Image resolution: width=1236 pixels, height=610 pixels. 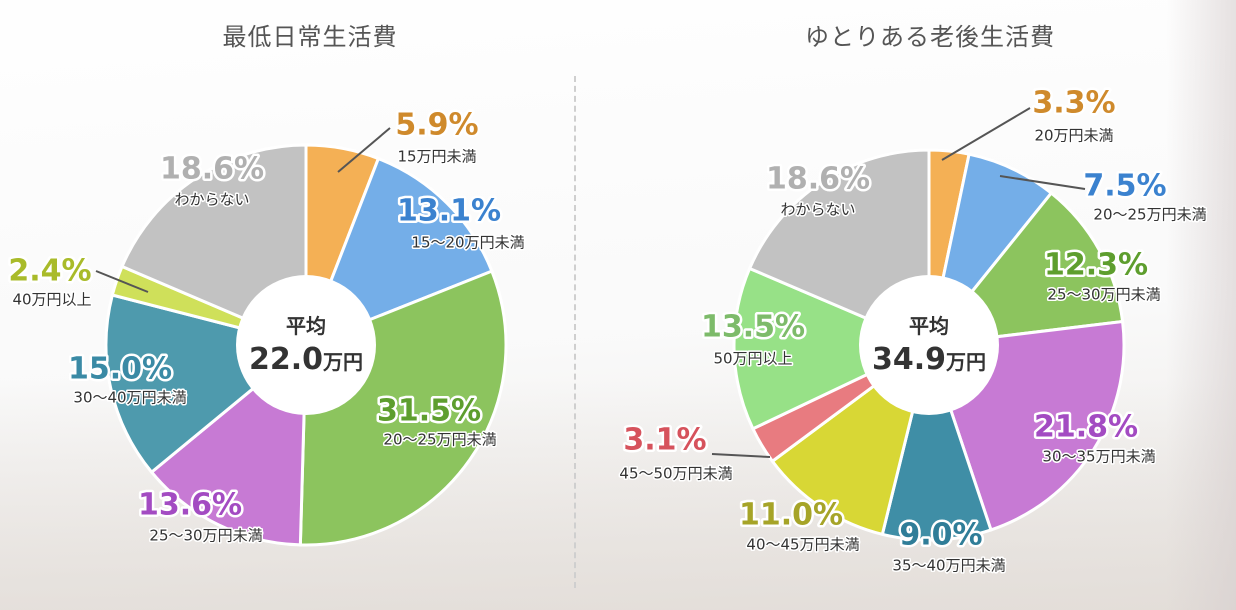 What do you see at coordinates (467, 243) in the screenshot?
I see `slice-category-label: 15～20万円未満` at bounding box center [467, 243].